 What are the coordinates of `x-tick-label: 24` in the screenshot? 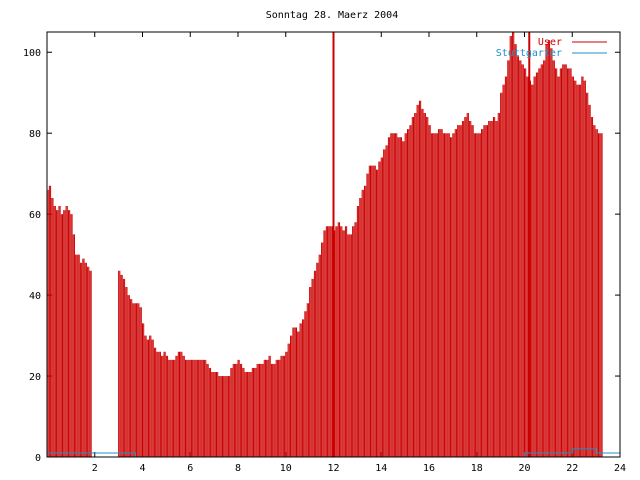 It's located at (620, 468).